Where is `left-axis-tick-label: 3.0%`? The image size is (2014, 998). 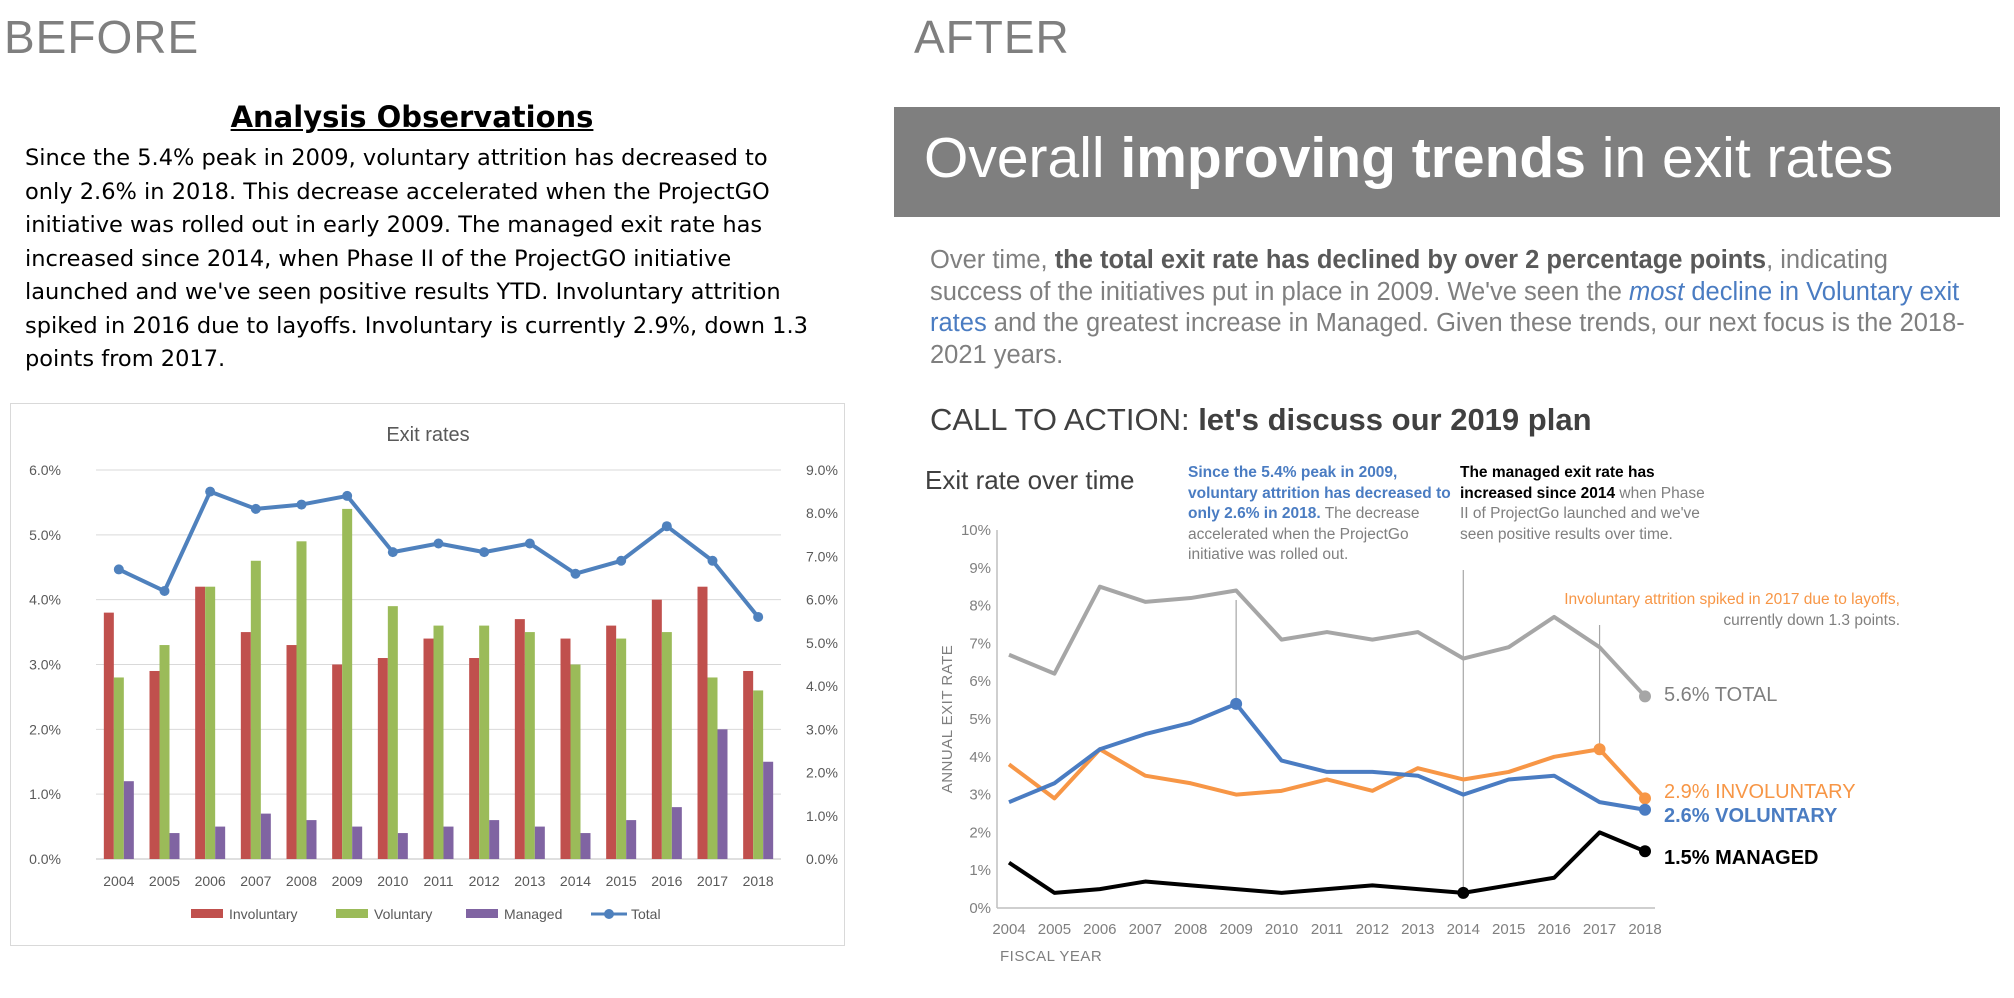 left-axis-tick-label: 3.0% is located at coordinates (45, 665).